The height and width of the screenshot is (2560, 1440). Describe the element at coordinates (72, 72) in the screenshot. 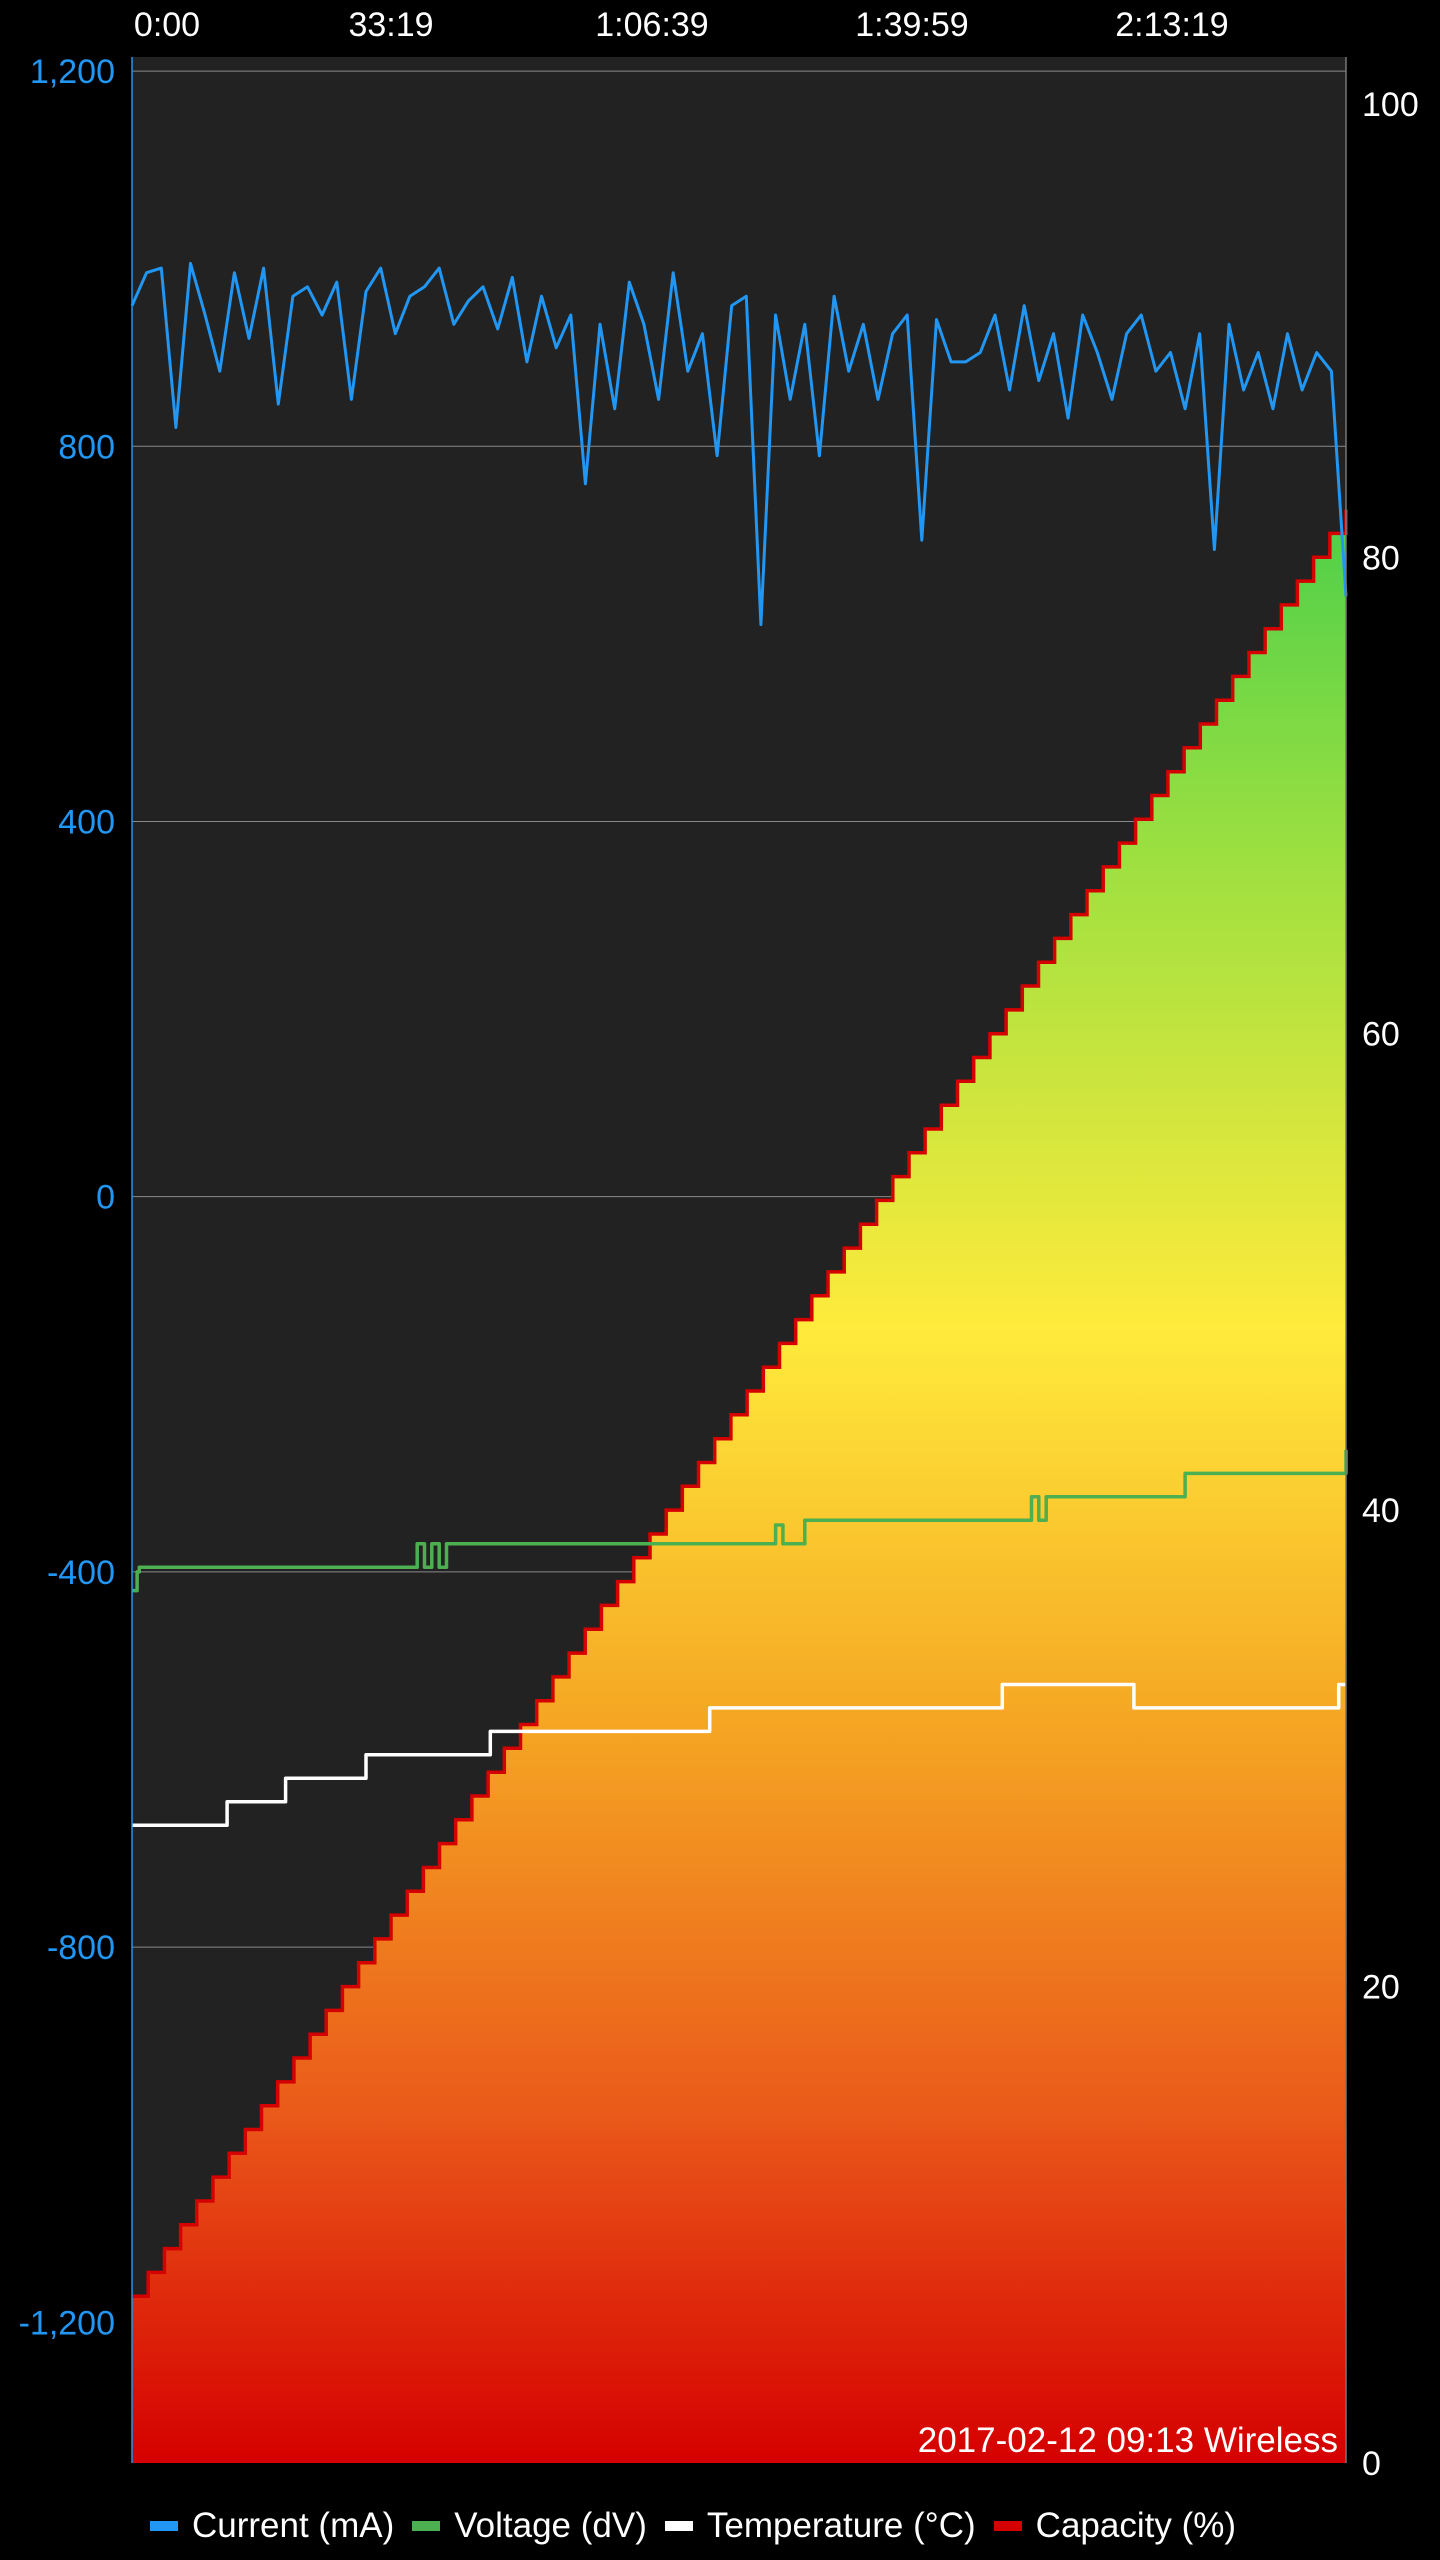

I see `left-tick-label: 1,200` at that location.